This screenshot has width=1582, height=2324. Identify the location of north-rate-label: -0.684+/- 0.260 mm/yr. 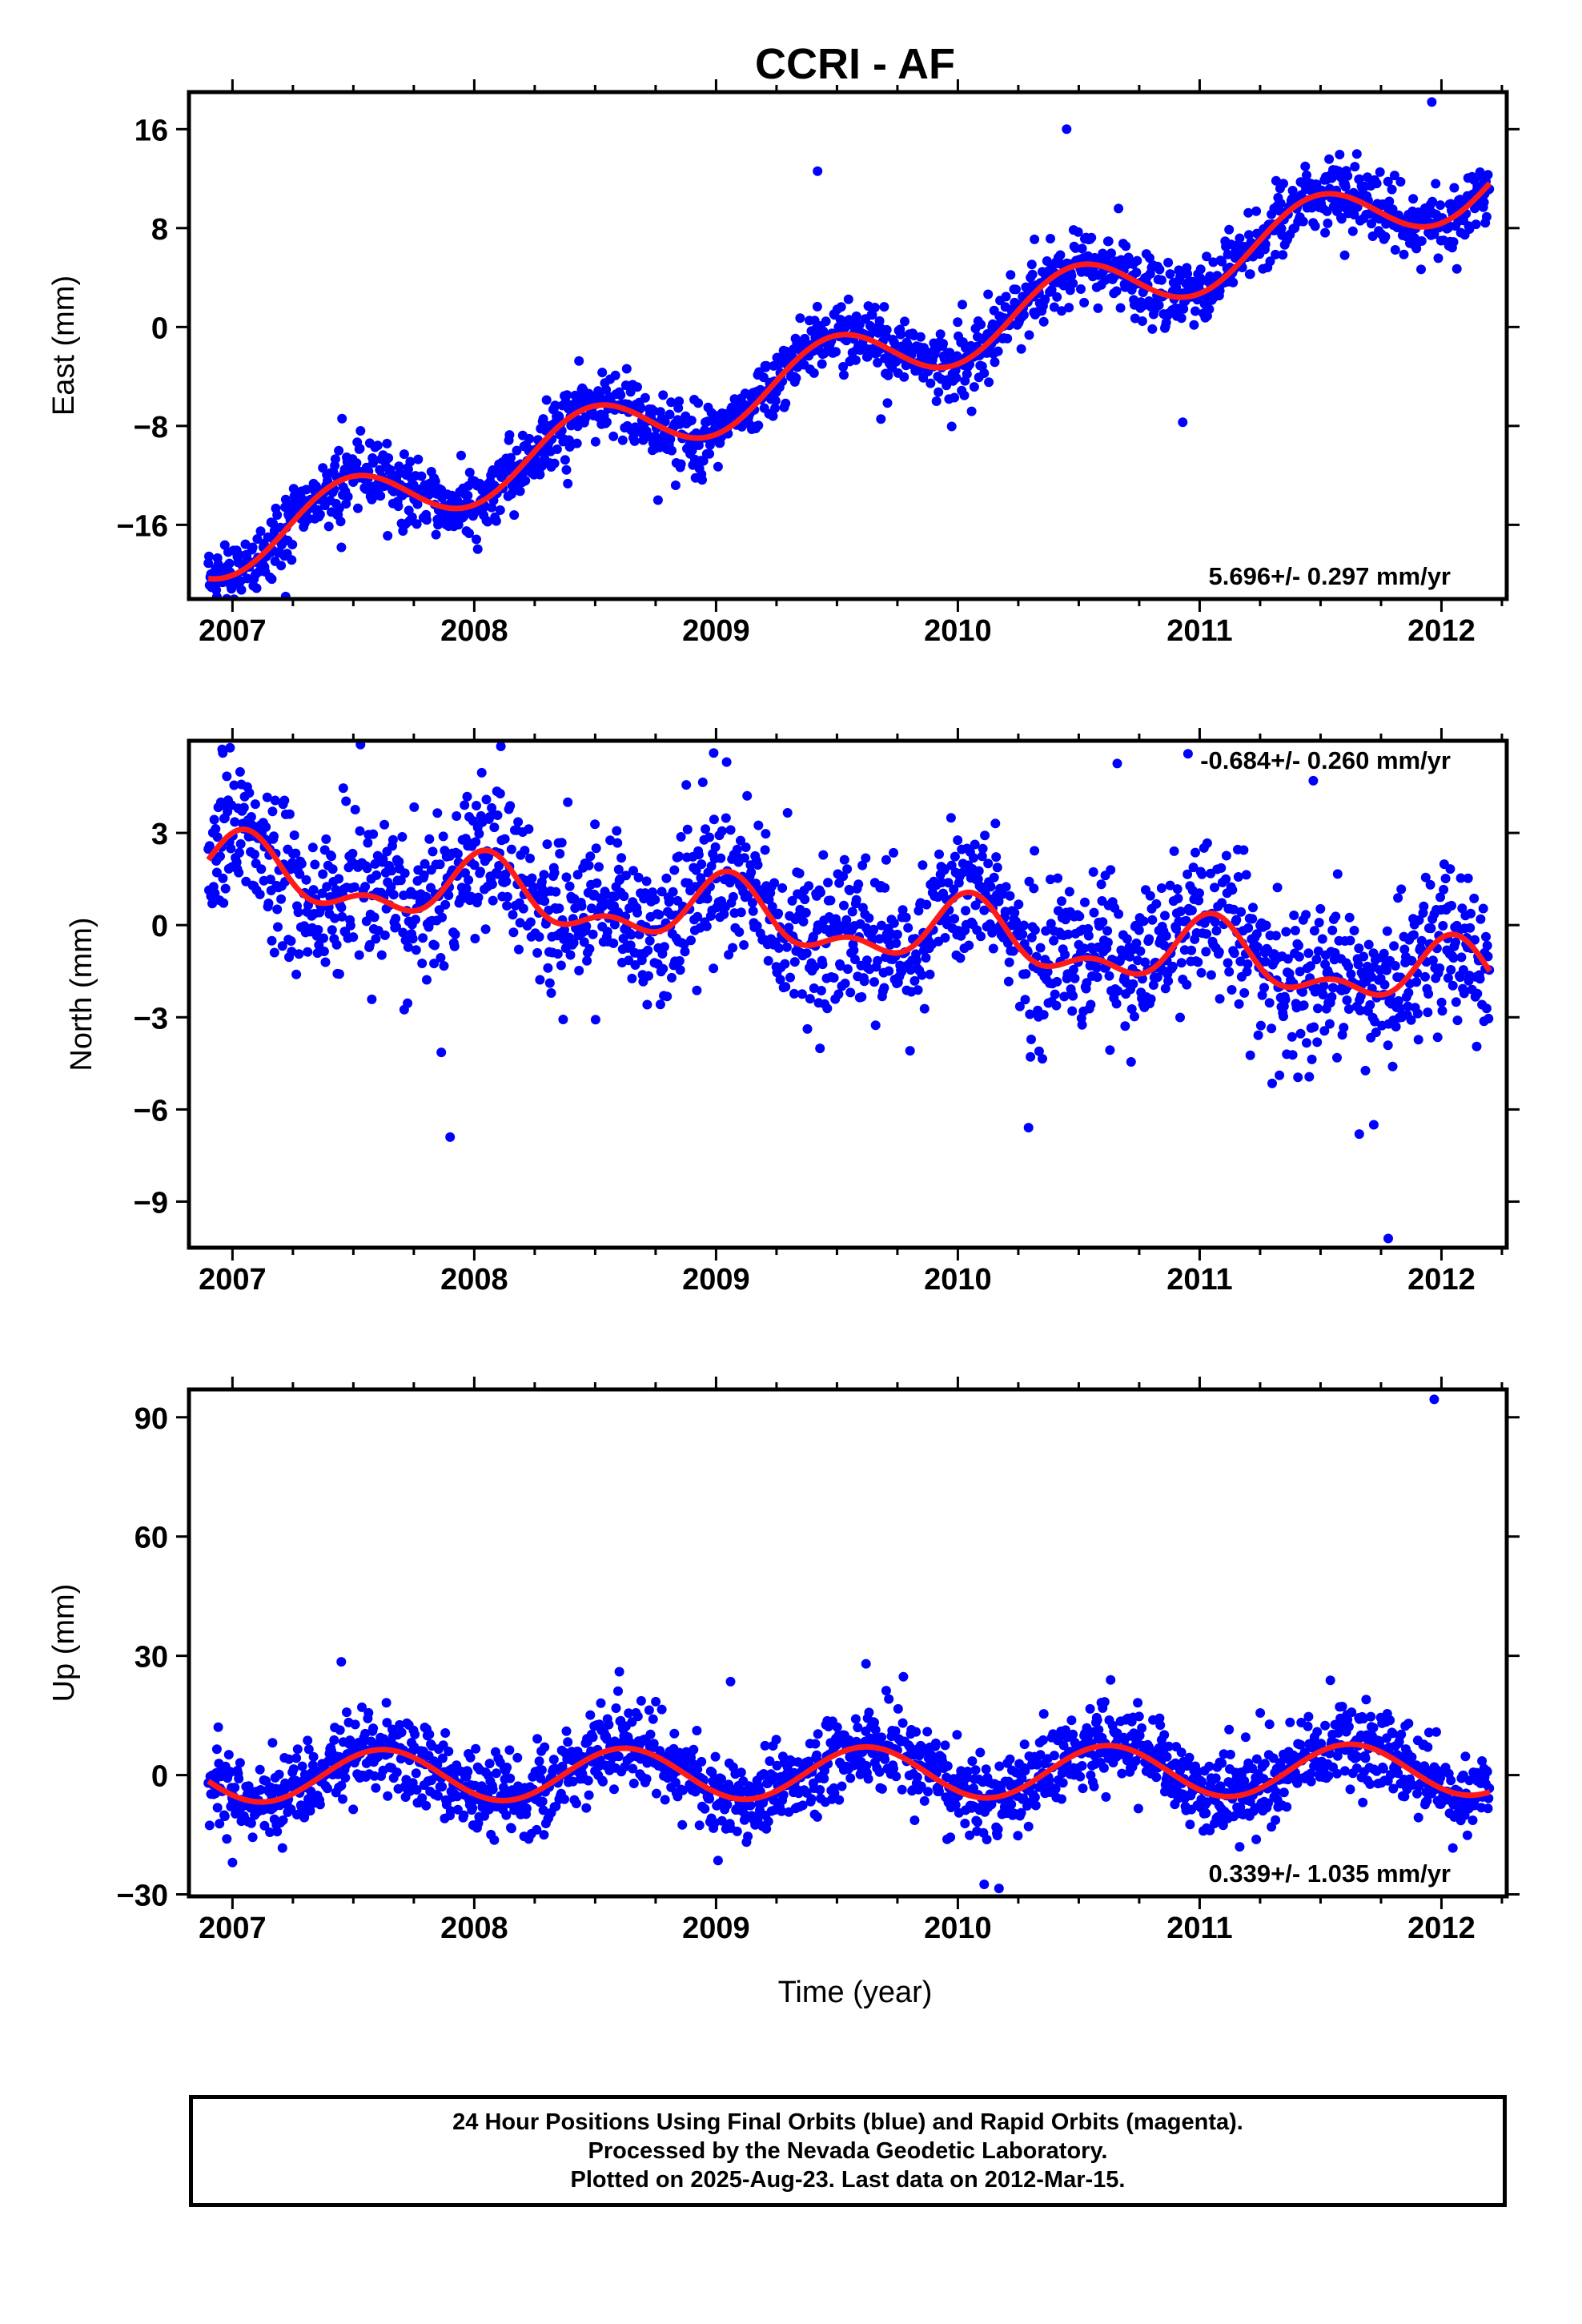
(1326, 760).